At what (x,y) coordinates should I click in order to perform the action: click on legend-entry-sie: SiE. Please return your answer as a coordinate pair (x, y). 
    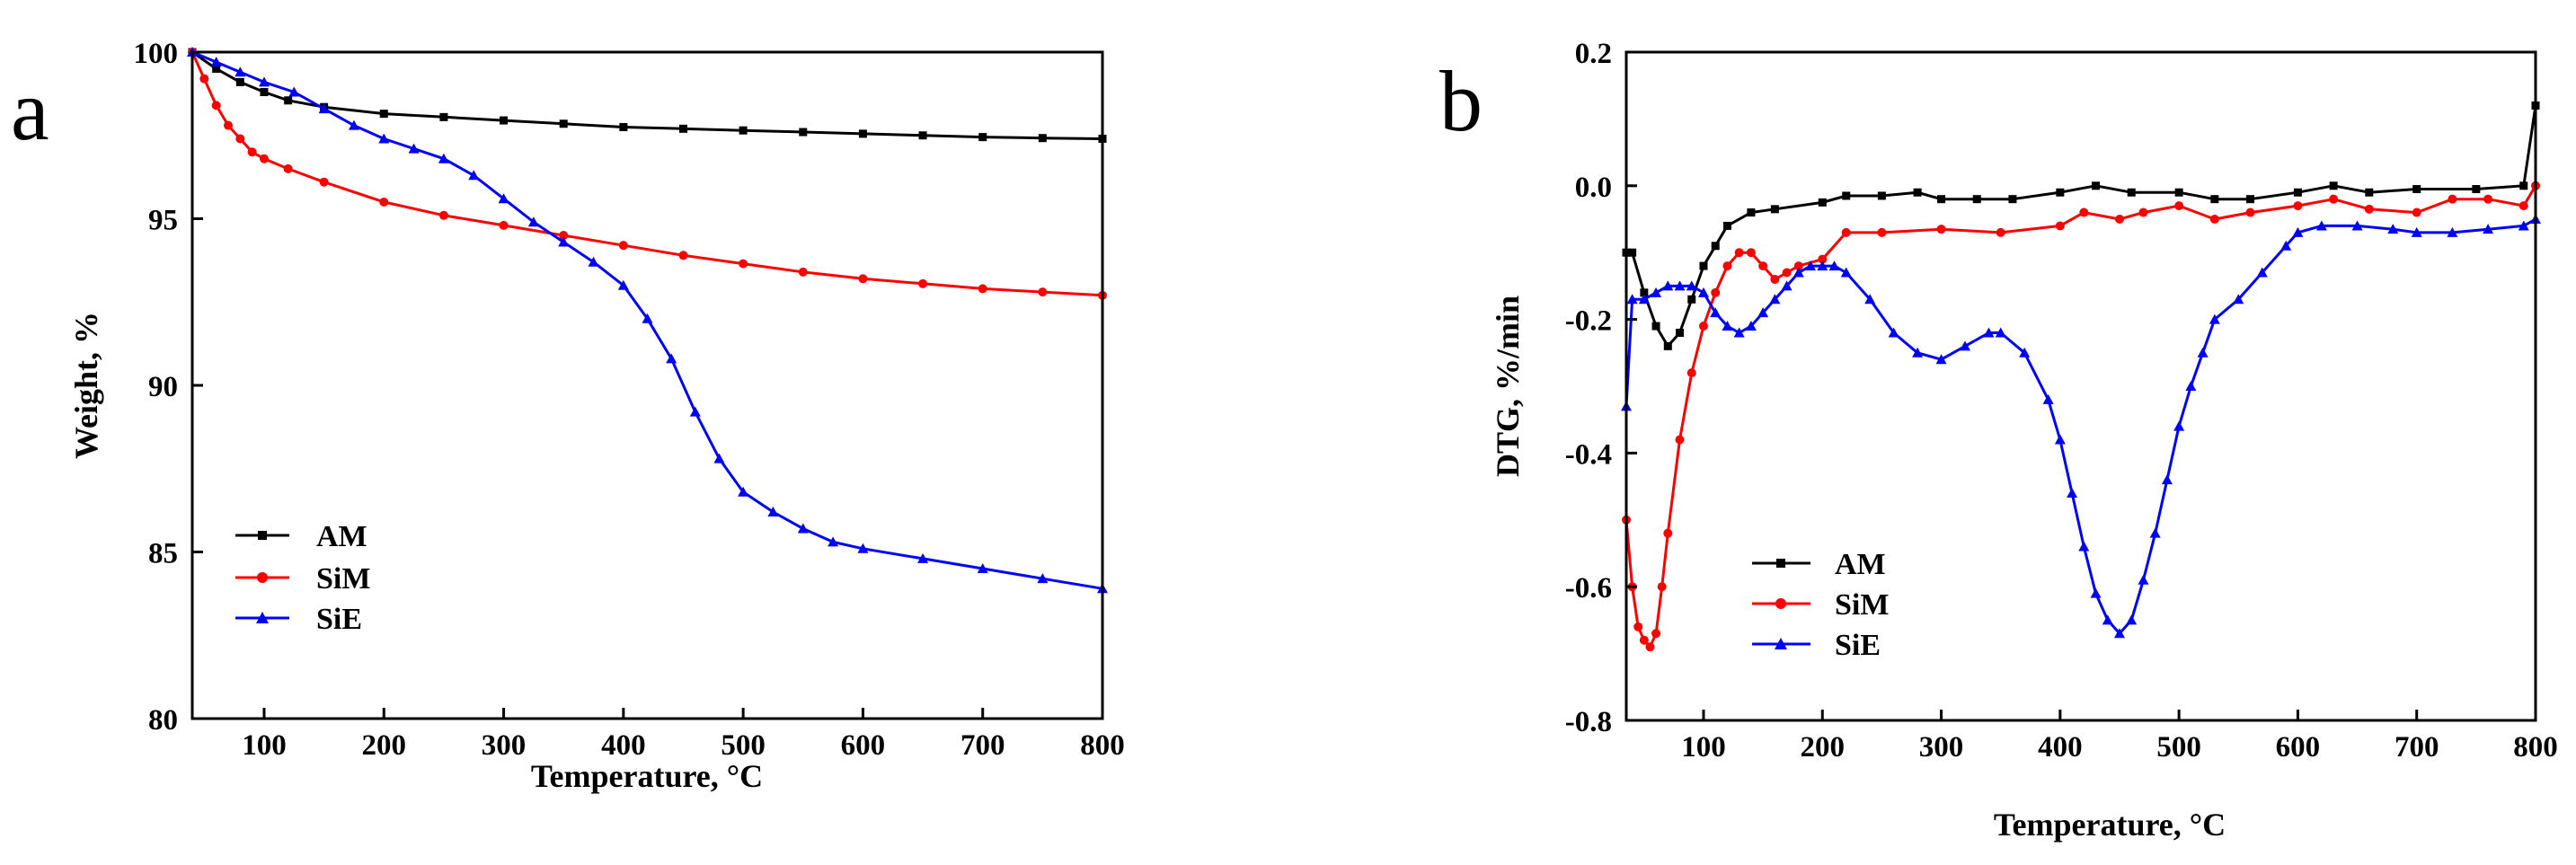
    Looking at the image, I should click on (1816, 645).